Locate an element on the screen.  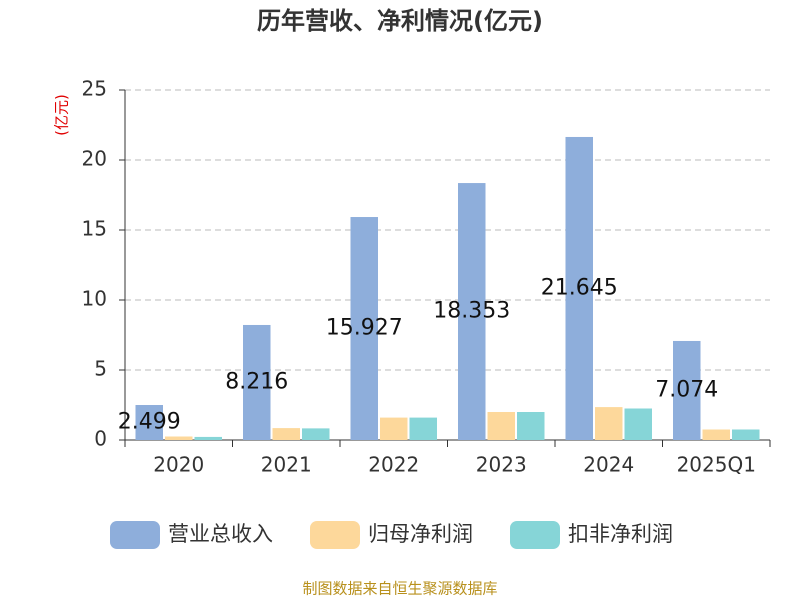
x-tick-label: 2022 is located at coordinates (393, 465).